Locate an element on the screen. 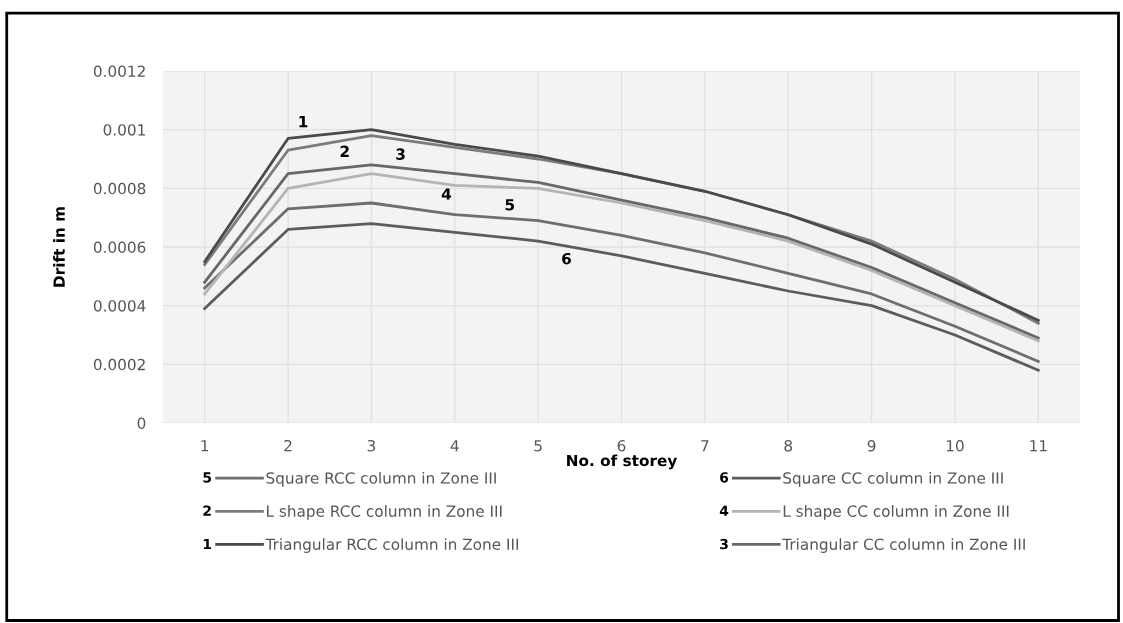 The height and width of the screenshot is (623, 1123). x-tick-label: 9 is located at coordinates (871, 445).